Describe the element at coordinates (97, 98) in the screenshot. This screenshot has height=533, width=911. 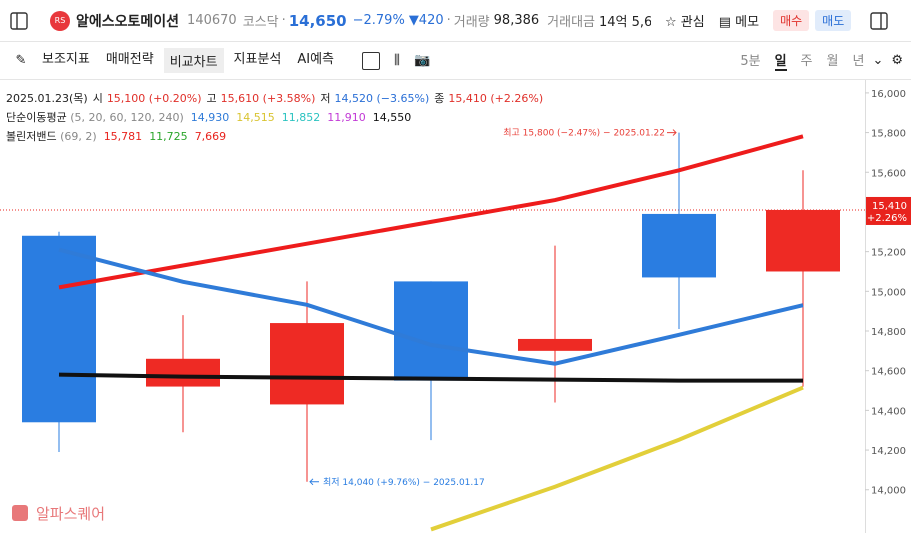
I see `ohlc-label: 시` at that location.